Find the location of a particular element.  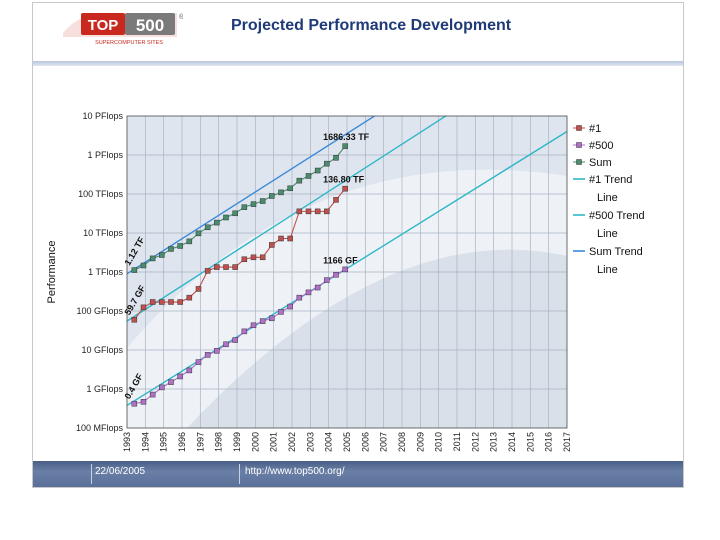

footer-url: http://www.top500.org/ is located at coordinates (295, 471).